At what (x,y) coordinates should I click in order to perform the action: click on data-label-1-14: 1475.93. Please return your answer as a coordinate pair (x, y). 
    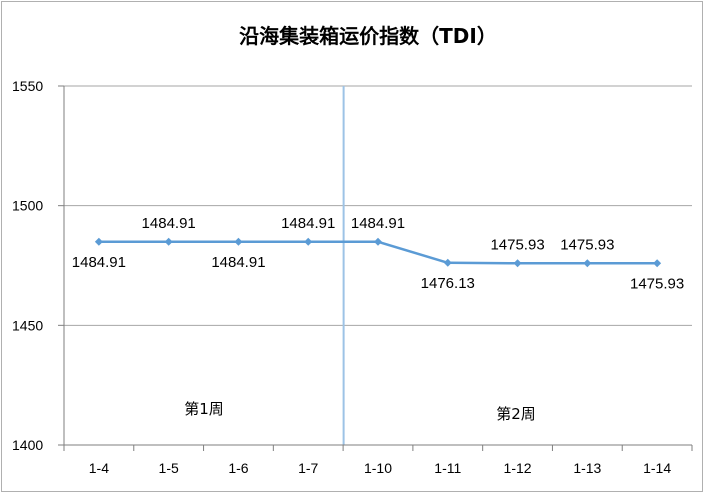
    Looking at the image, I should click on (657, 283).